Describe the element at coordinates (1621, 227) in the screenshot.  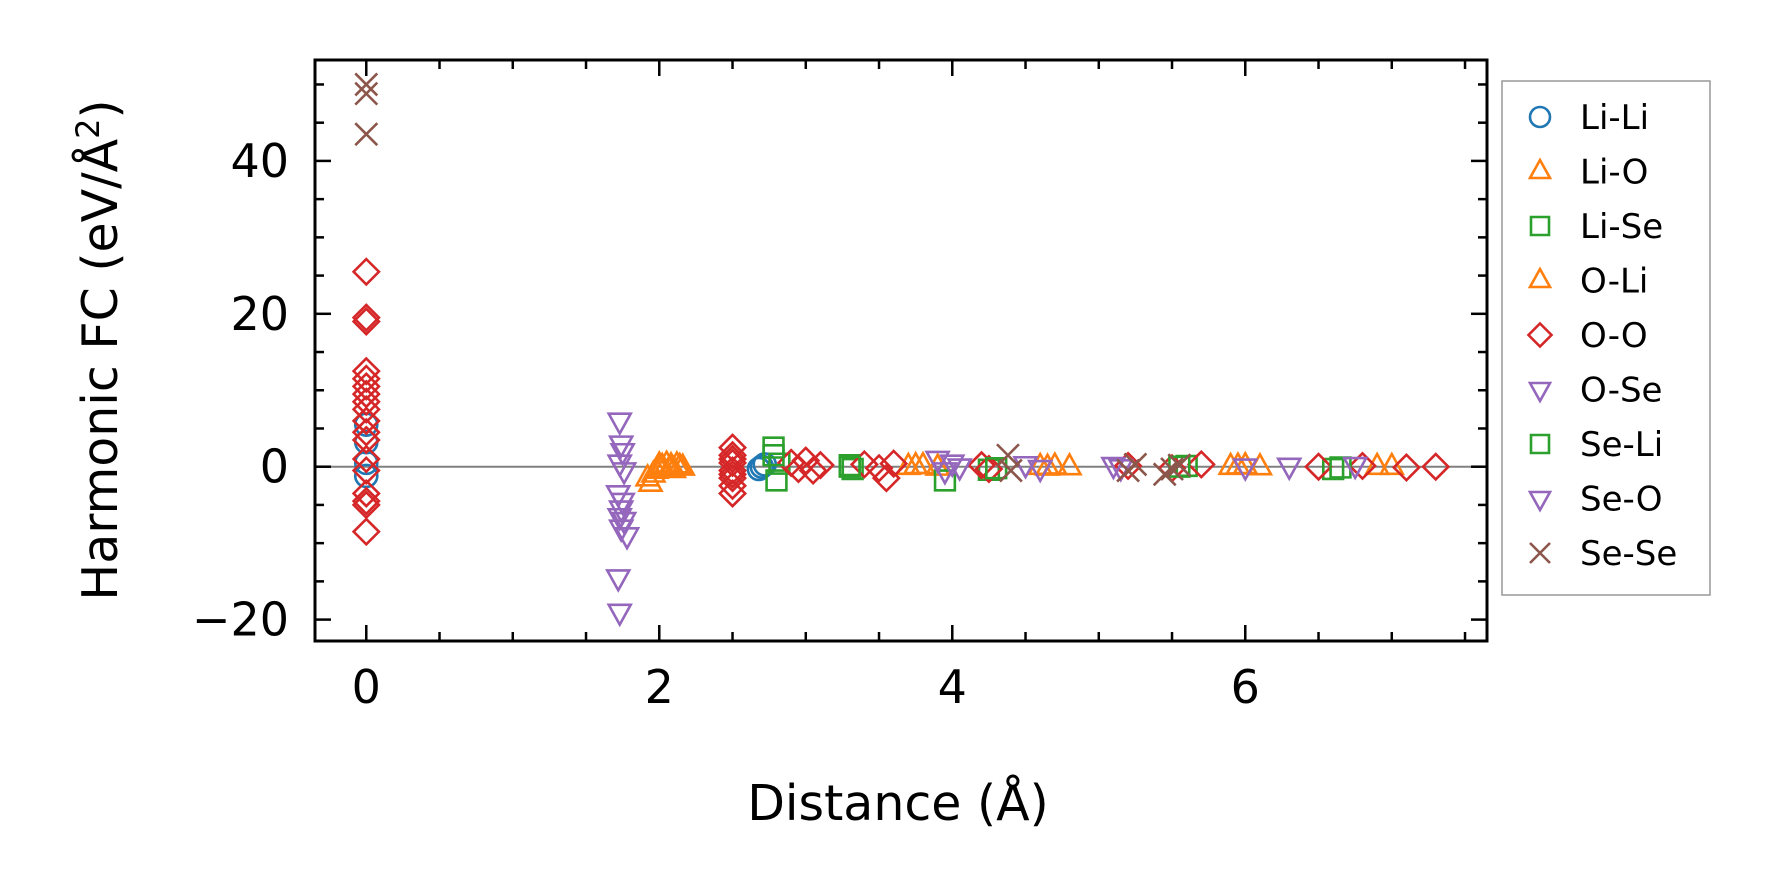
I see `legend-label: Li-Se` at that location.